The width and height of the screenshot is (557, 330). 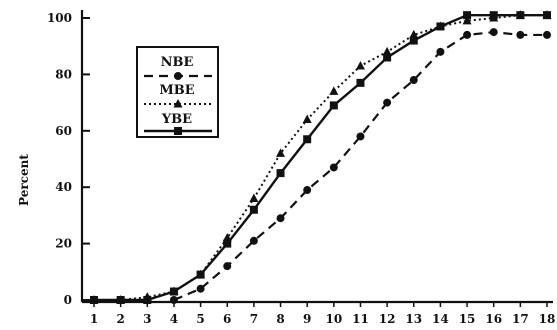 What do you see at coordinates (176, 119) in the screenshot?
I see `legend-label-ybe: YBE` at bounding box center [176, 119].